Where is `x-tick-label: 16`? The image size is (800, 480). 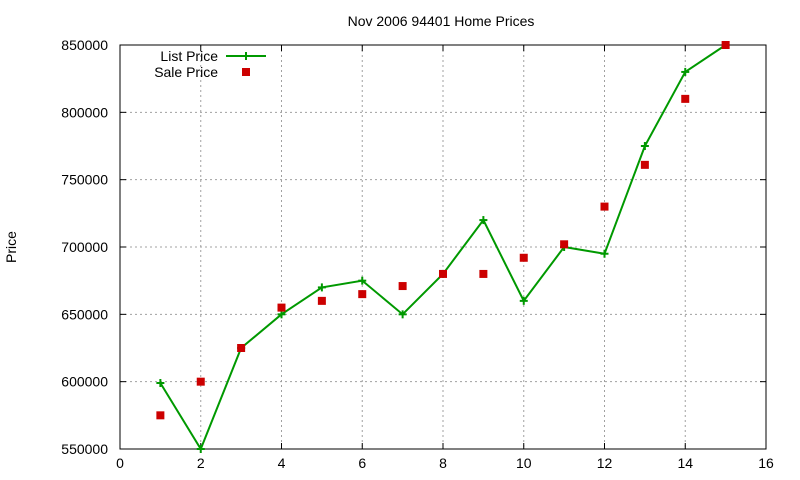 x-tick-label: 16 is located at coordinates (766, 463).